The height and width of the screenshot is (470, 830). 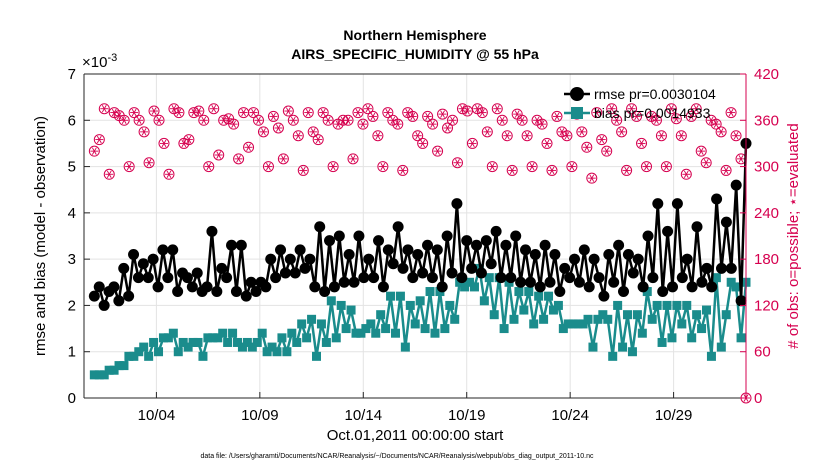 I want to click on y-tick-label-right: 180, so click(x=766, y=259).